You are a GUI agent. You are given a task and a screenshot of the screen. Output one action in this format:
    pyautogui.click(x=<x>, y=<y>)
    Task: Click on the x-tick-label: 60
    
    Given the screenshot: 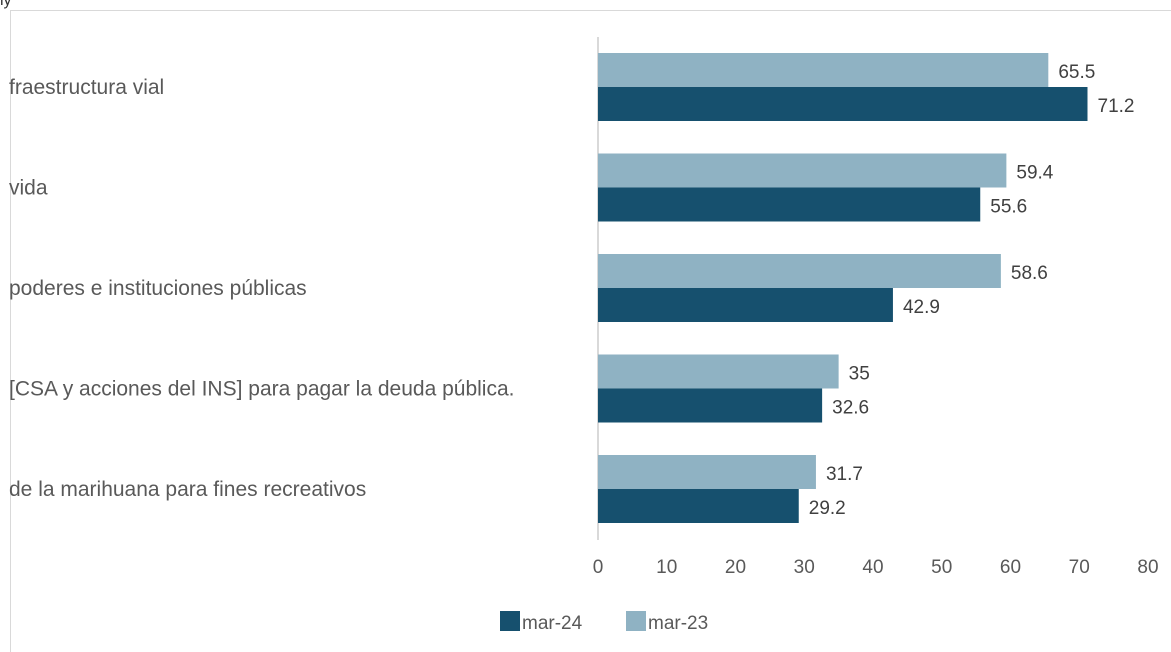 What is the action you would take?
    pyautogui.click(x=1010, y=567)
    